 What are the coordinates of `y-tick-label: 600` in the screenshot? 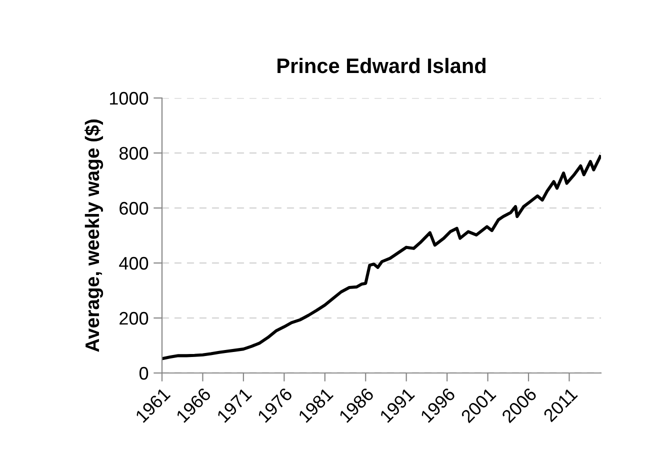 It's located at (134, 208).